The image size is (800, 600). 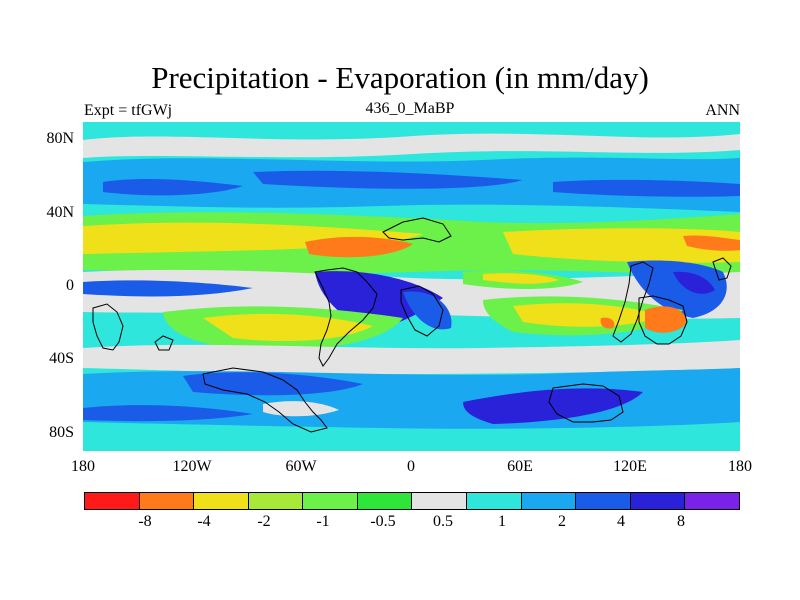 What do you see at coordinates (562, 521) in the screenshot?
I see `colorbar-label: 2` at bounding box center [562, 521].